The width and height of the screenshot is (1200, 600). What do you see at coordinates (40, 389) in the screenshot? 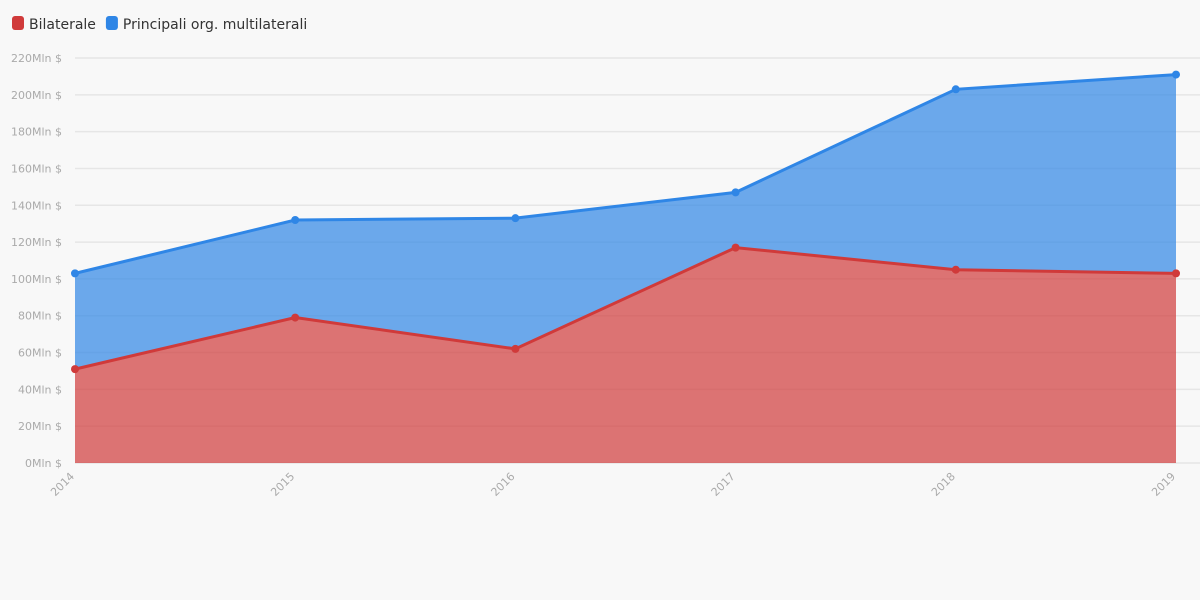
I see `y-tick-label: 40Mln $` at bounding box center [40, 389].